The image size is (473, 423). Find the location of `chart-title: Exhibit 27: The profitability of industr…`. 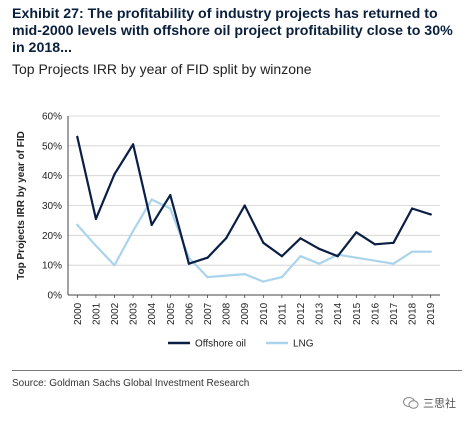

chart-title: Exhibit 27: The profitability of industr… is located at coordinates (232, 31).